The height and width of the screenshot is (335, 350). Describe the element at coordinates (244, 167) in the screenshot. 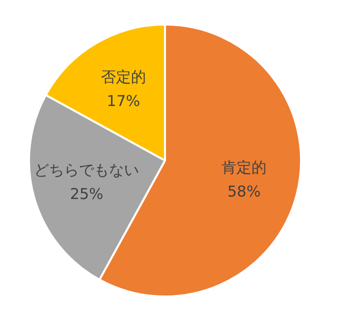

I see `slice-label: 肯定的` at that location.